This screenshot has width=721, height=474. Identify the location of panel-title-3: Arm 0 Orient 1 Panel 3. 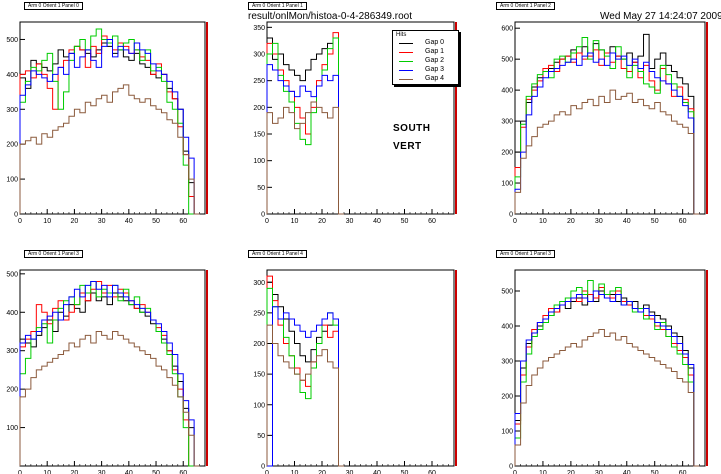
(53, 254).